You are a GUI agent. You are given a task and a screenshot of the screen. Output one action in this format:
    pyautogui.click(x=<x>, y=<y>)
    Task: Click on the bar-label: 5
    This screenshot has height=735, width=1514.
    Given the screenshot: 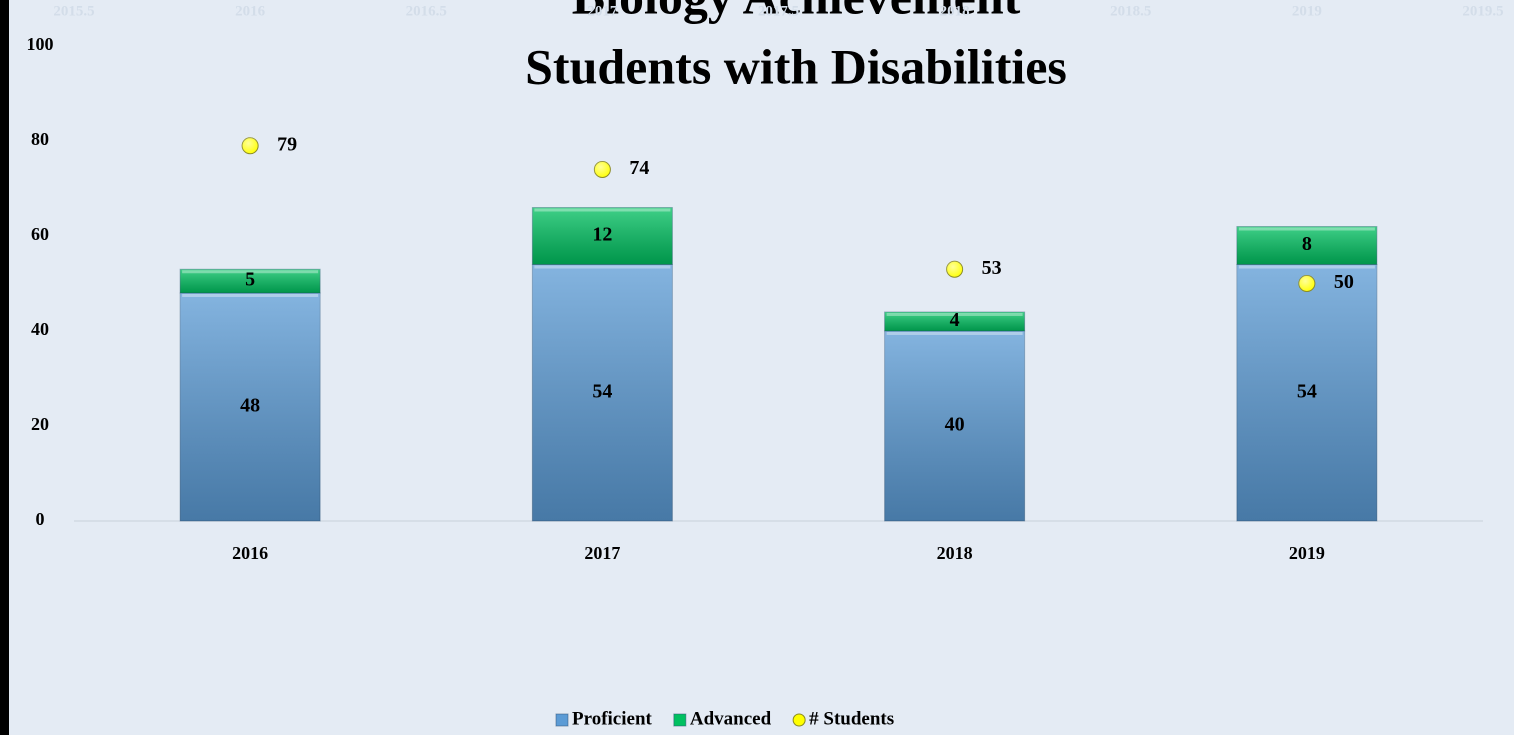 What is the action you would take?
    pyautogui.click(x=250, y=280)
    